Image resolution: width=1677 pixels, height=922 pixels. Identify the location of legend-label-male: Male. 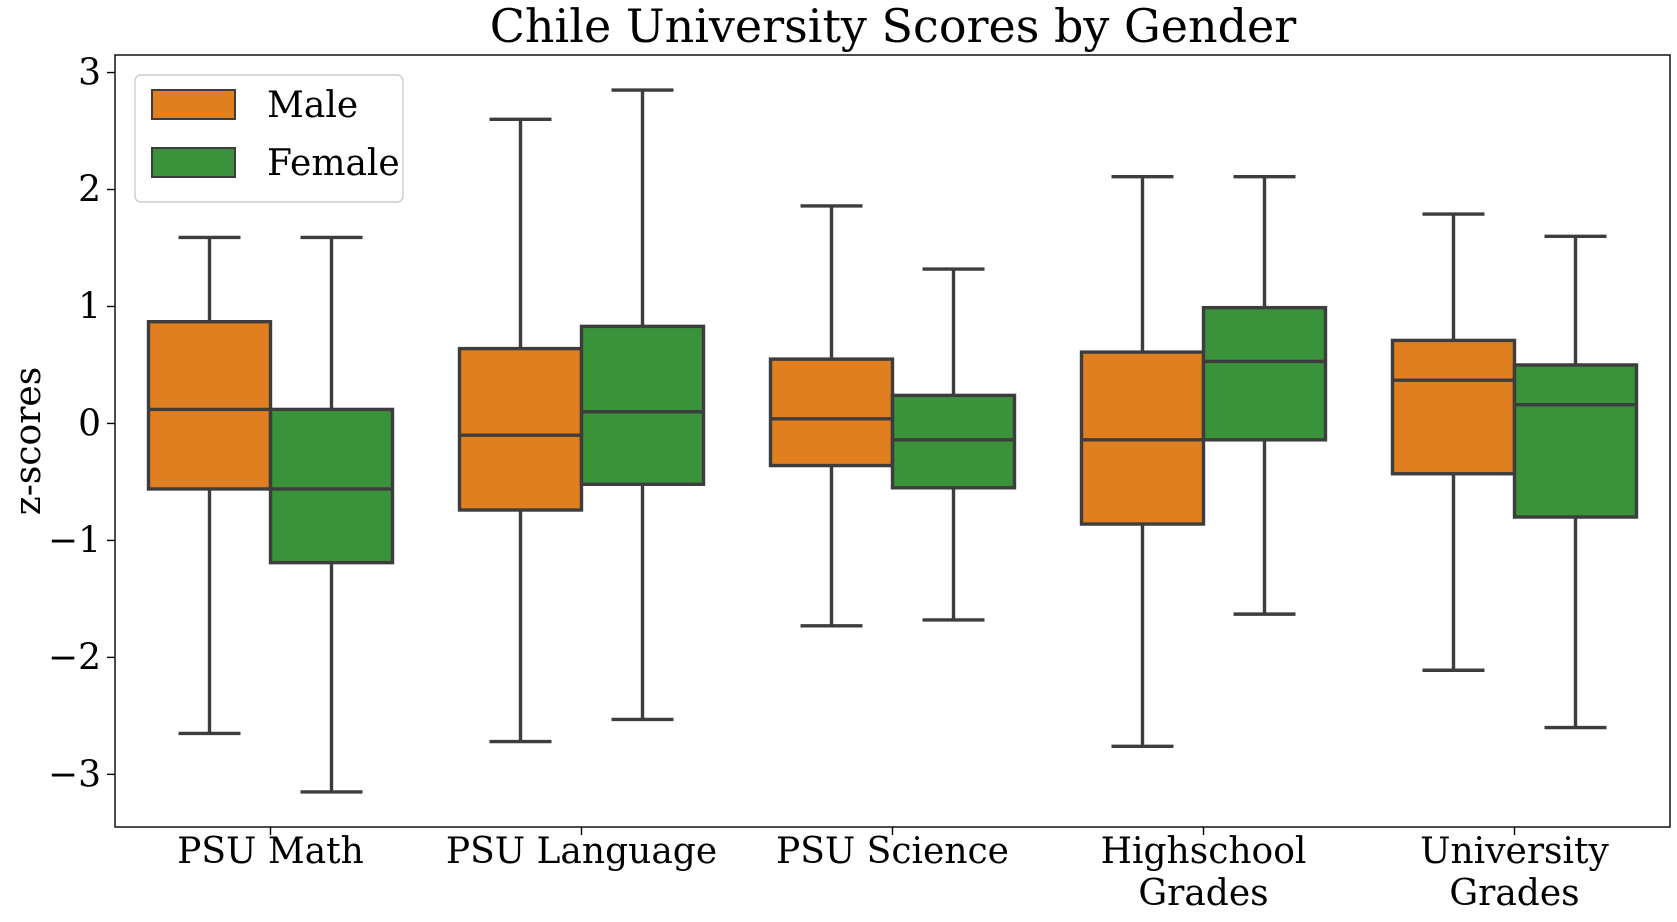
(312, 105).